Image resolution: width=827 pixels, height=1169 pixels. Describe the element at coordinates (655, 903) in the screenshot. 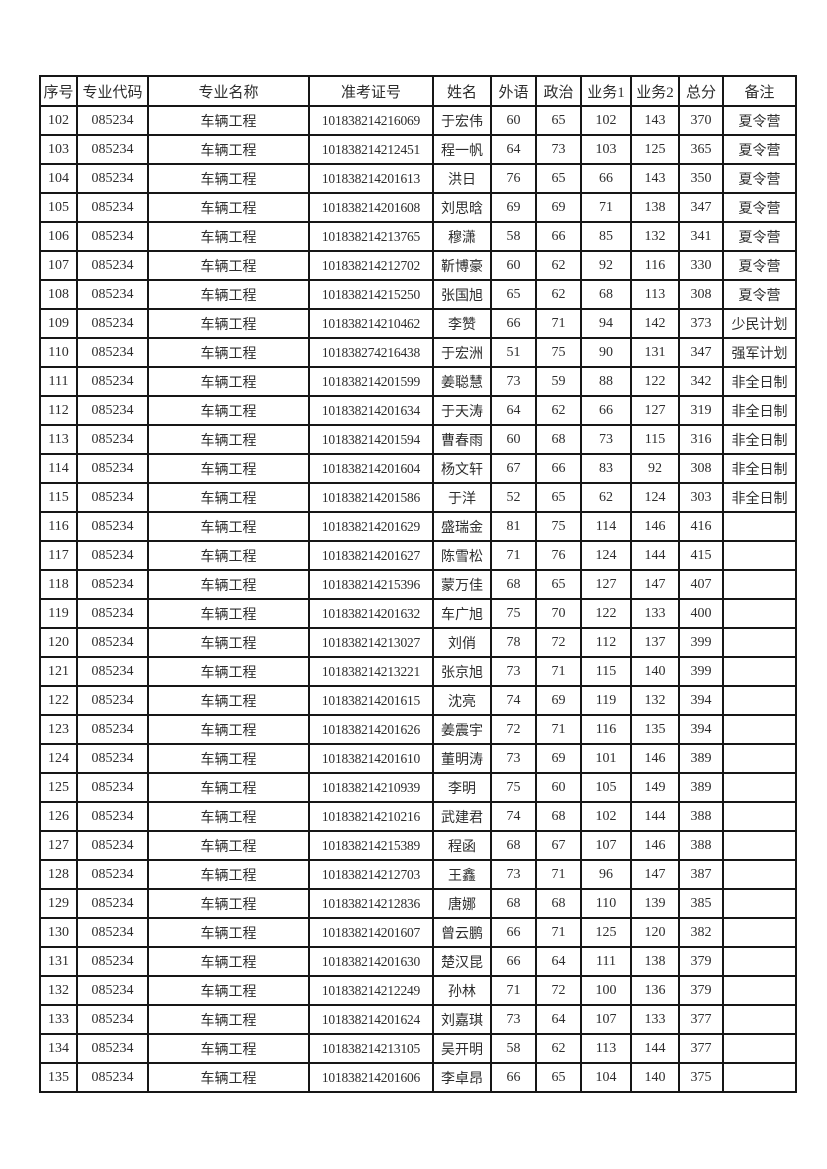

I see `cell: 139` at that location.